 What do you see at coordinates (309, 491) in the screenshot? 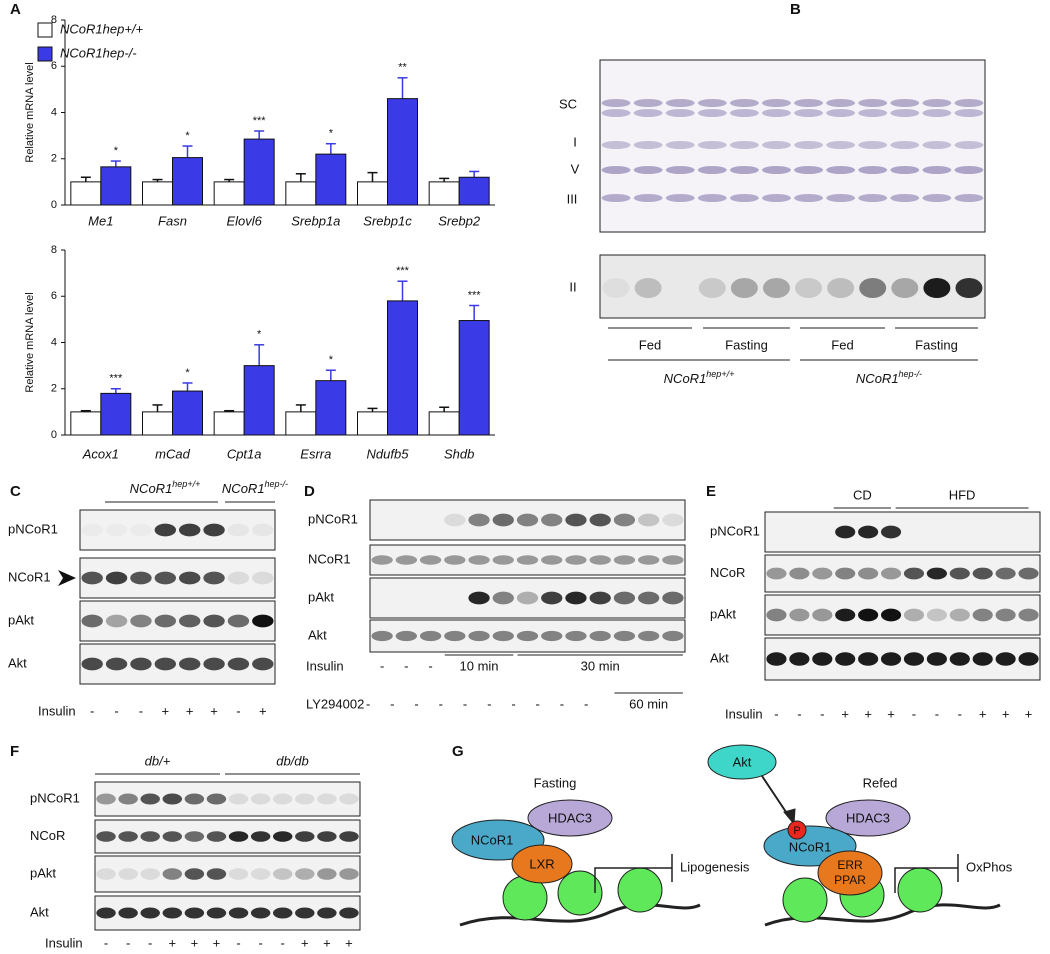
I see `panel-label: D` at bounding box center [309, 491].